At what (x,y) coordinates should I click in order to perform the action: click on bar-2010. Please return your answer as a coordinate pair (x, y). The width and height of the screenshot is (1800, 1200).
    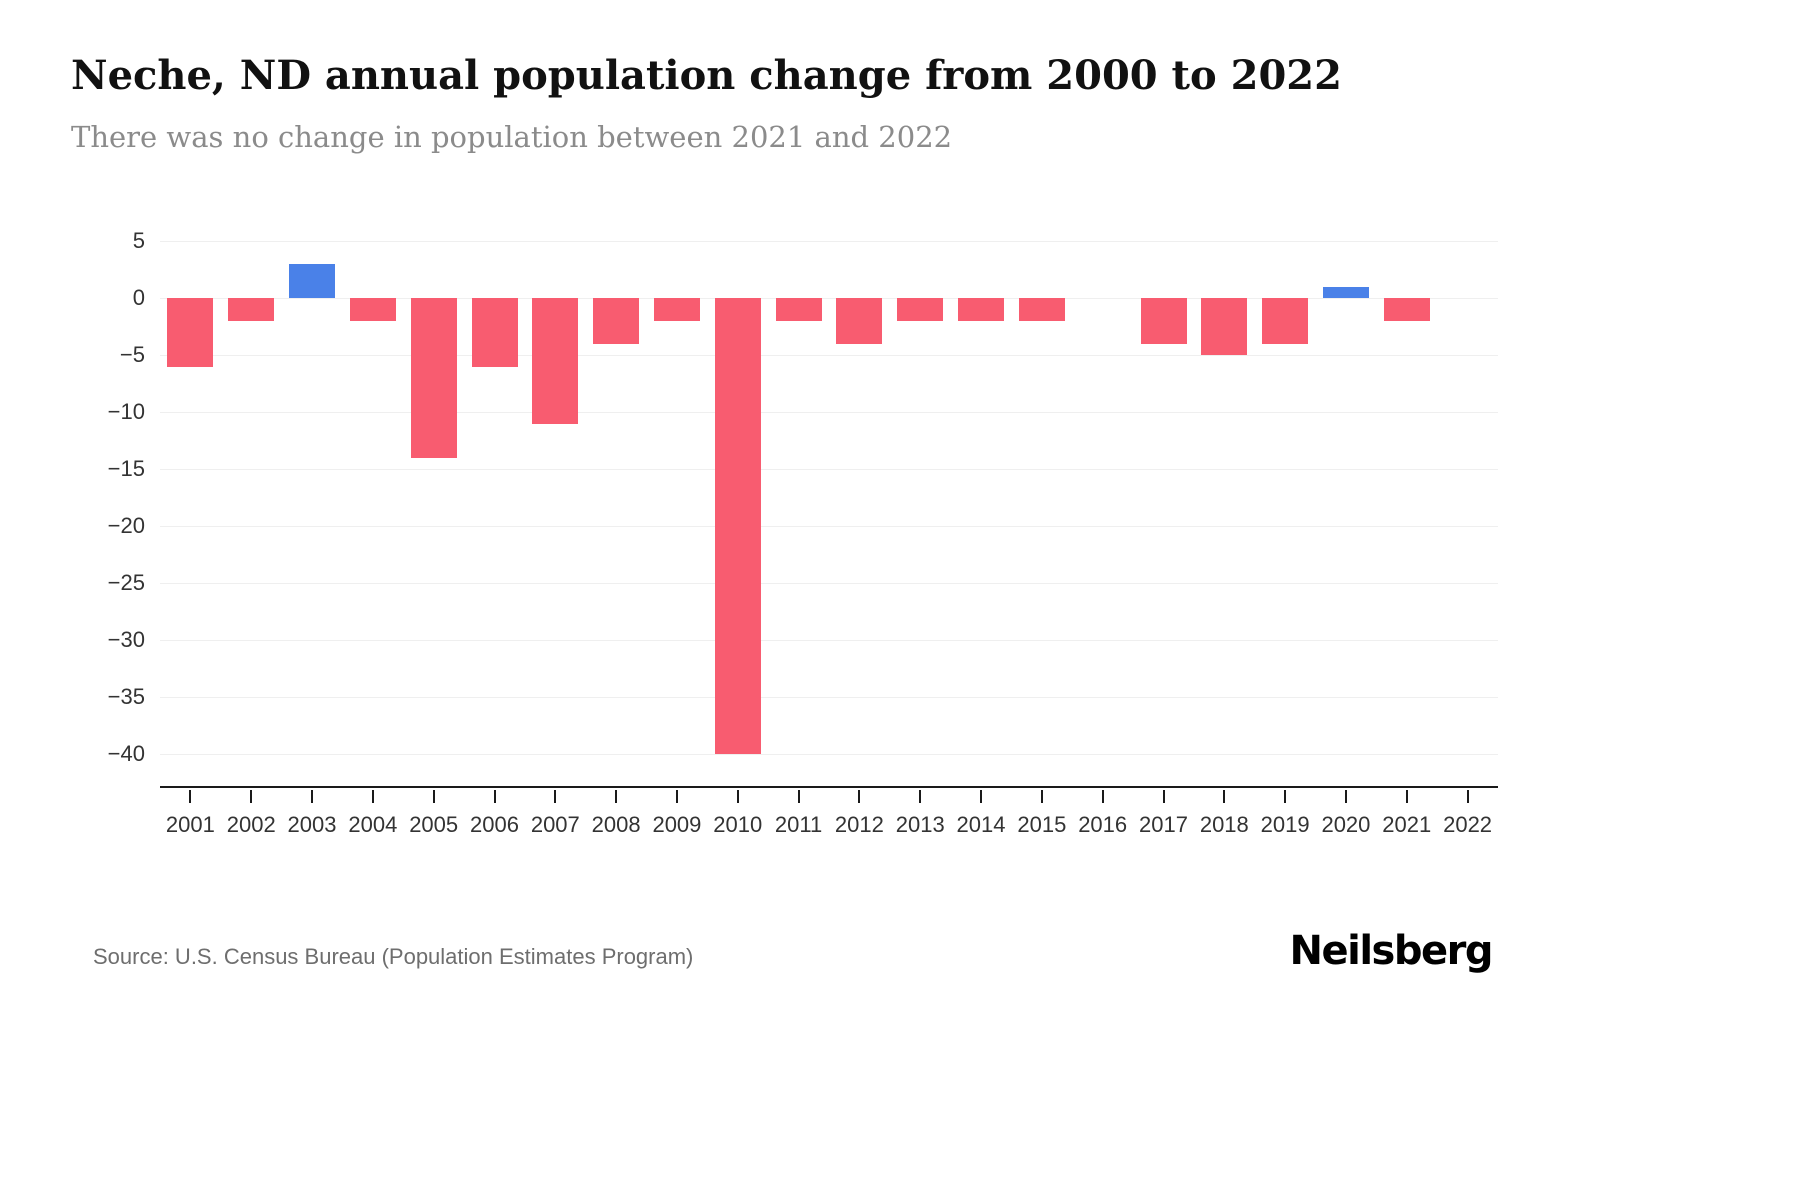
    Looking at the image, I should click on (737, 526).